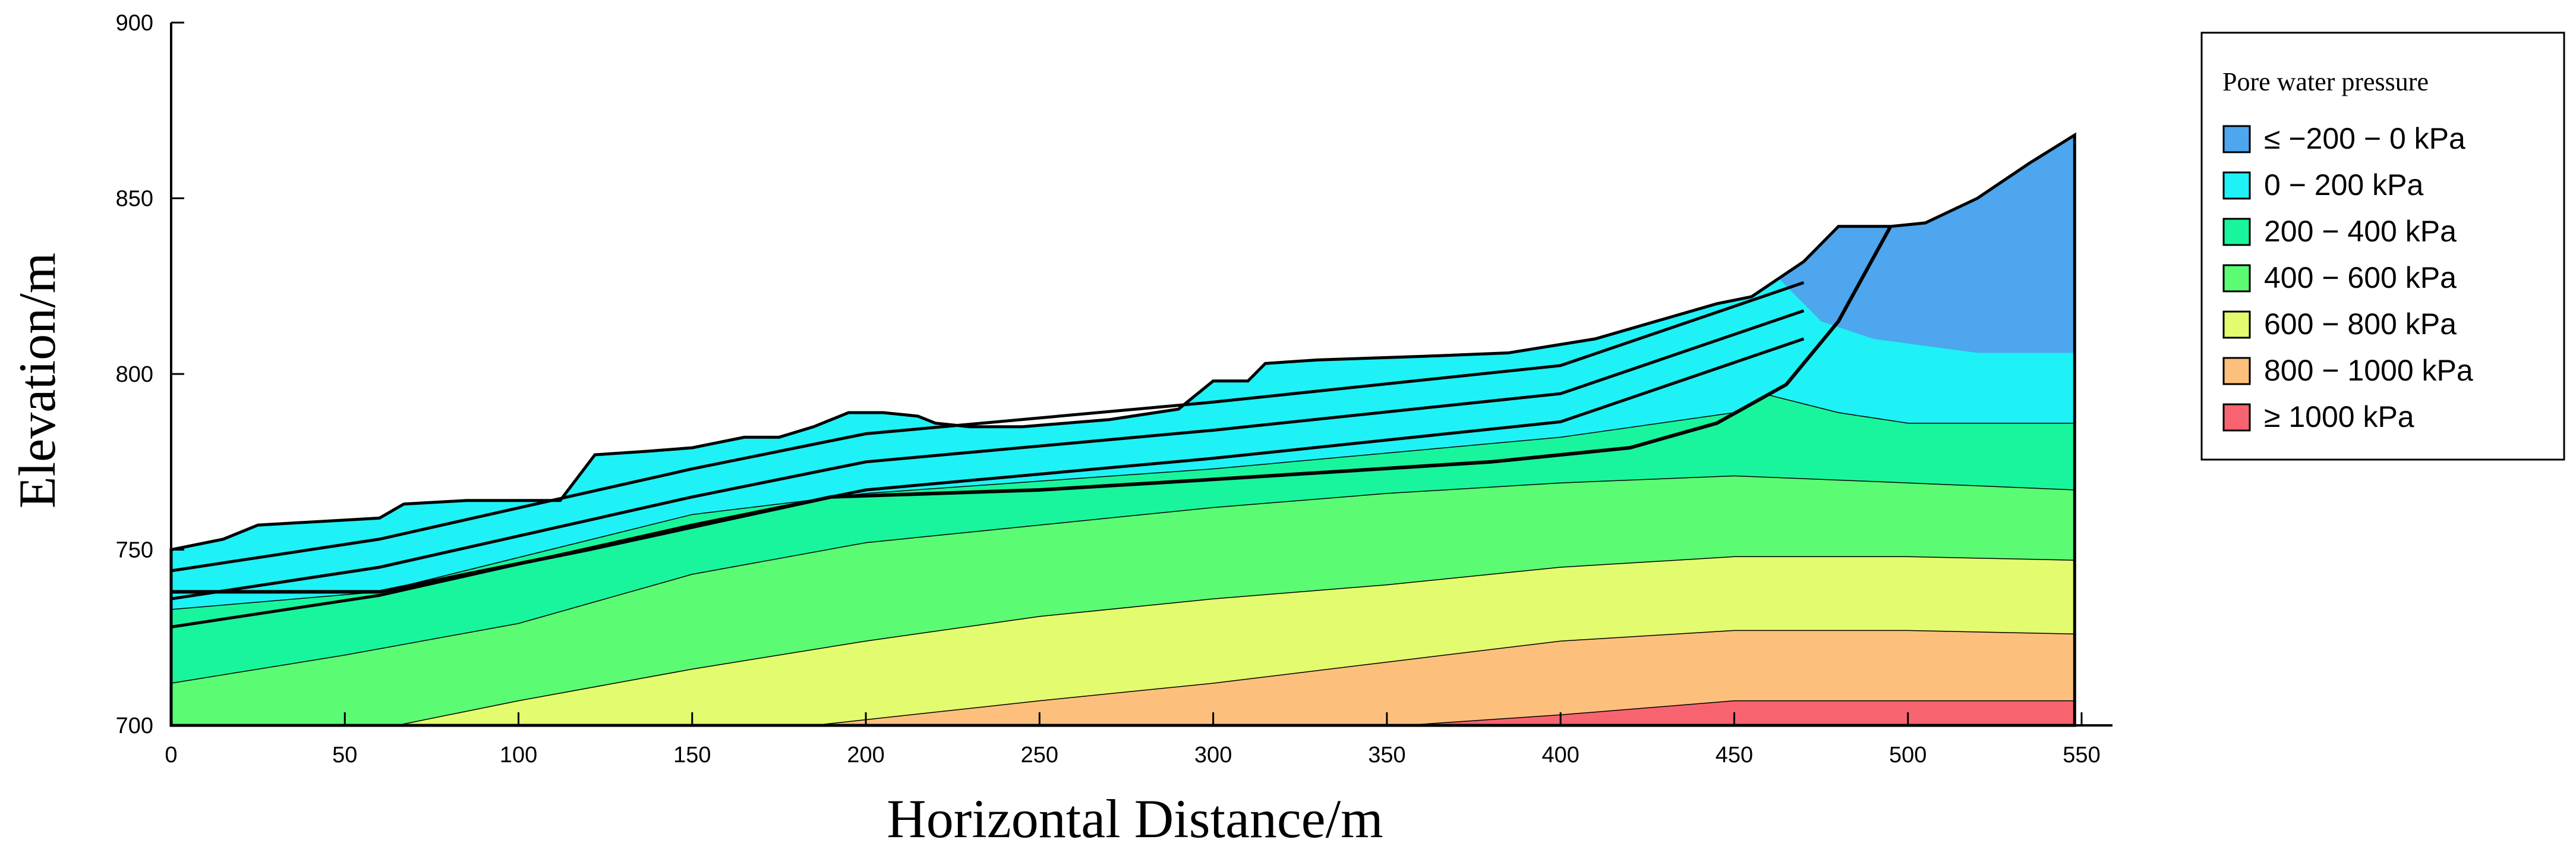 The image size is (2576, 855). What do you see at coordinates (1135, 818) in the screenshot?
I see `x-axis-title: Horizontal Distance/m` at bounding box center [1135, 818].